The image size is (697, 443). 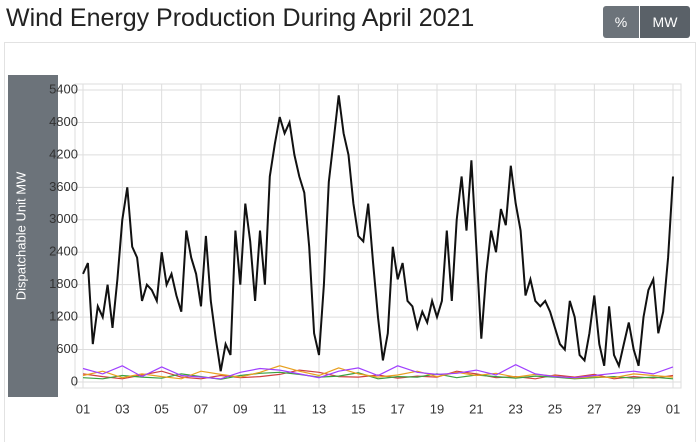 What do you see at coordinates (74, 380) in the screenshot?
I see `y-tick-label: 0` at bounding box center [74, 380].